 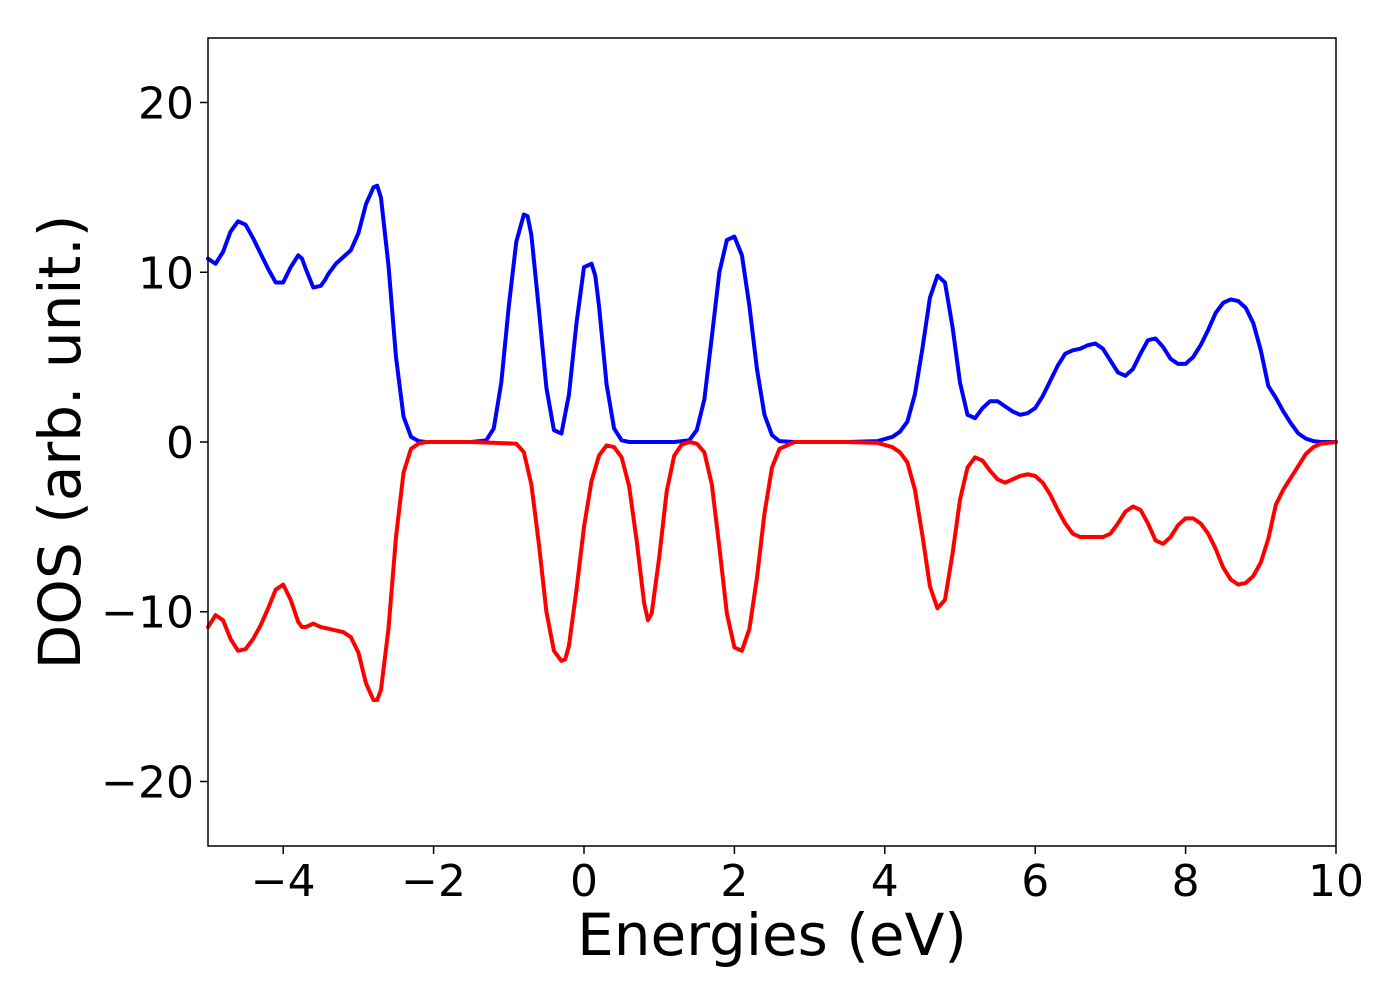 I want to click on y-axis-label: DOS (arb. unit.), so click(x=60, y=442).